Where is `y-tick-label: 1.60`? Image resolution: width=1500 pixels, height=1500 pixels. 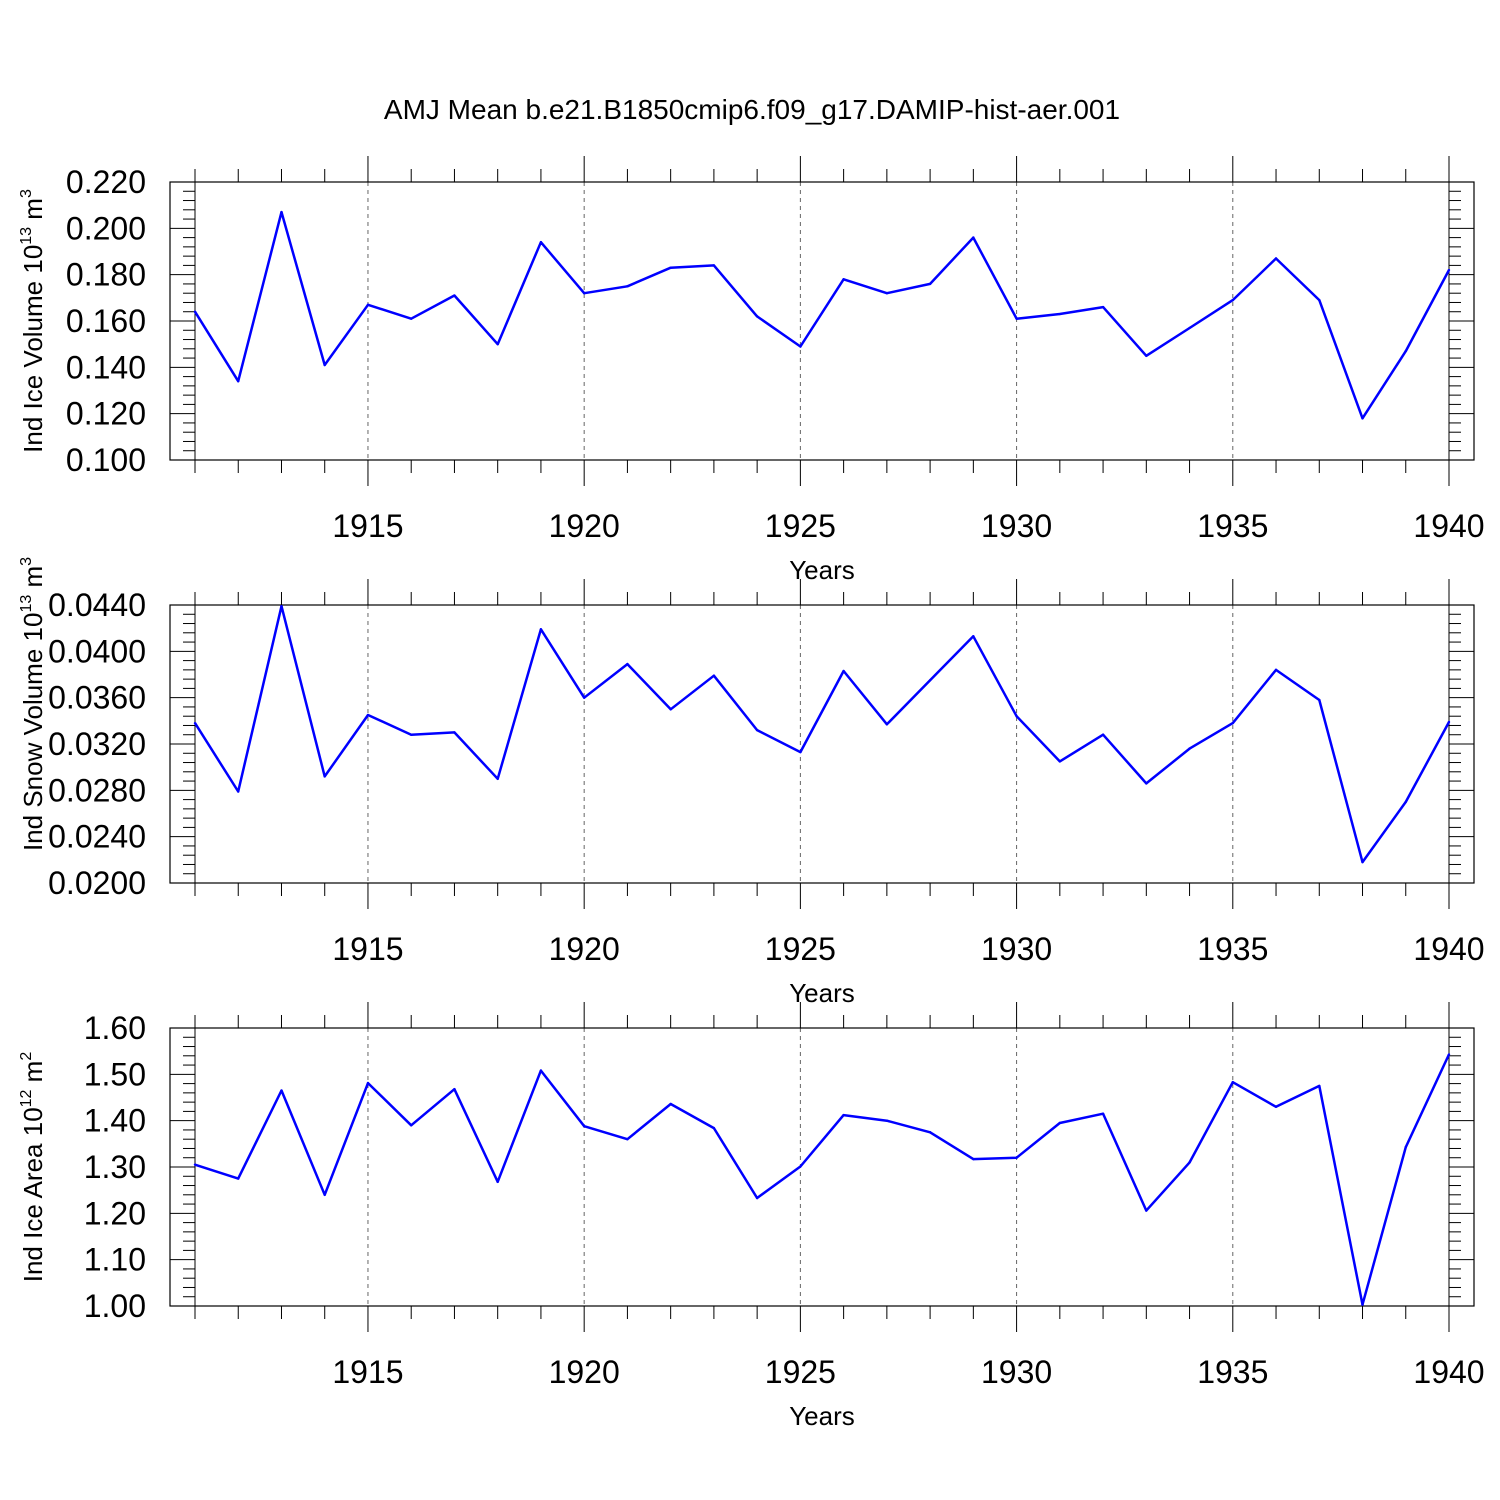
y-tick-label: 1.60 is located at coordinates (115, 1028).